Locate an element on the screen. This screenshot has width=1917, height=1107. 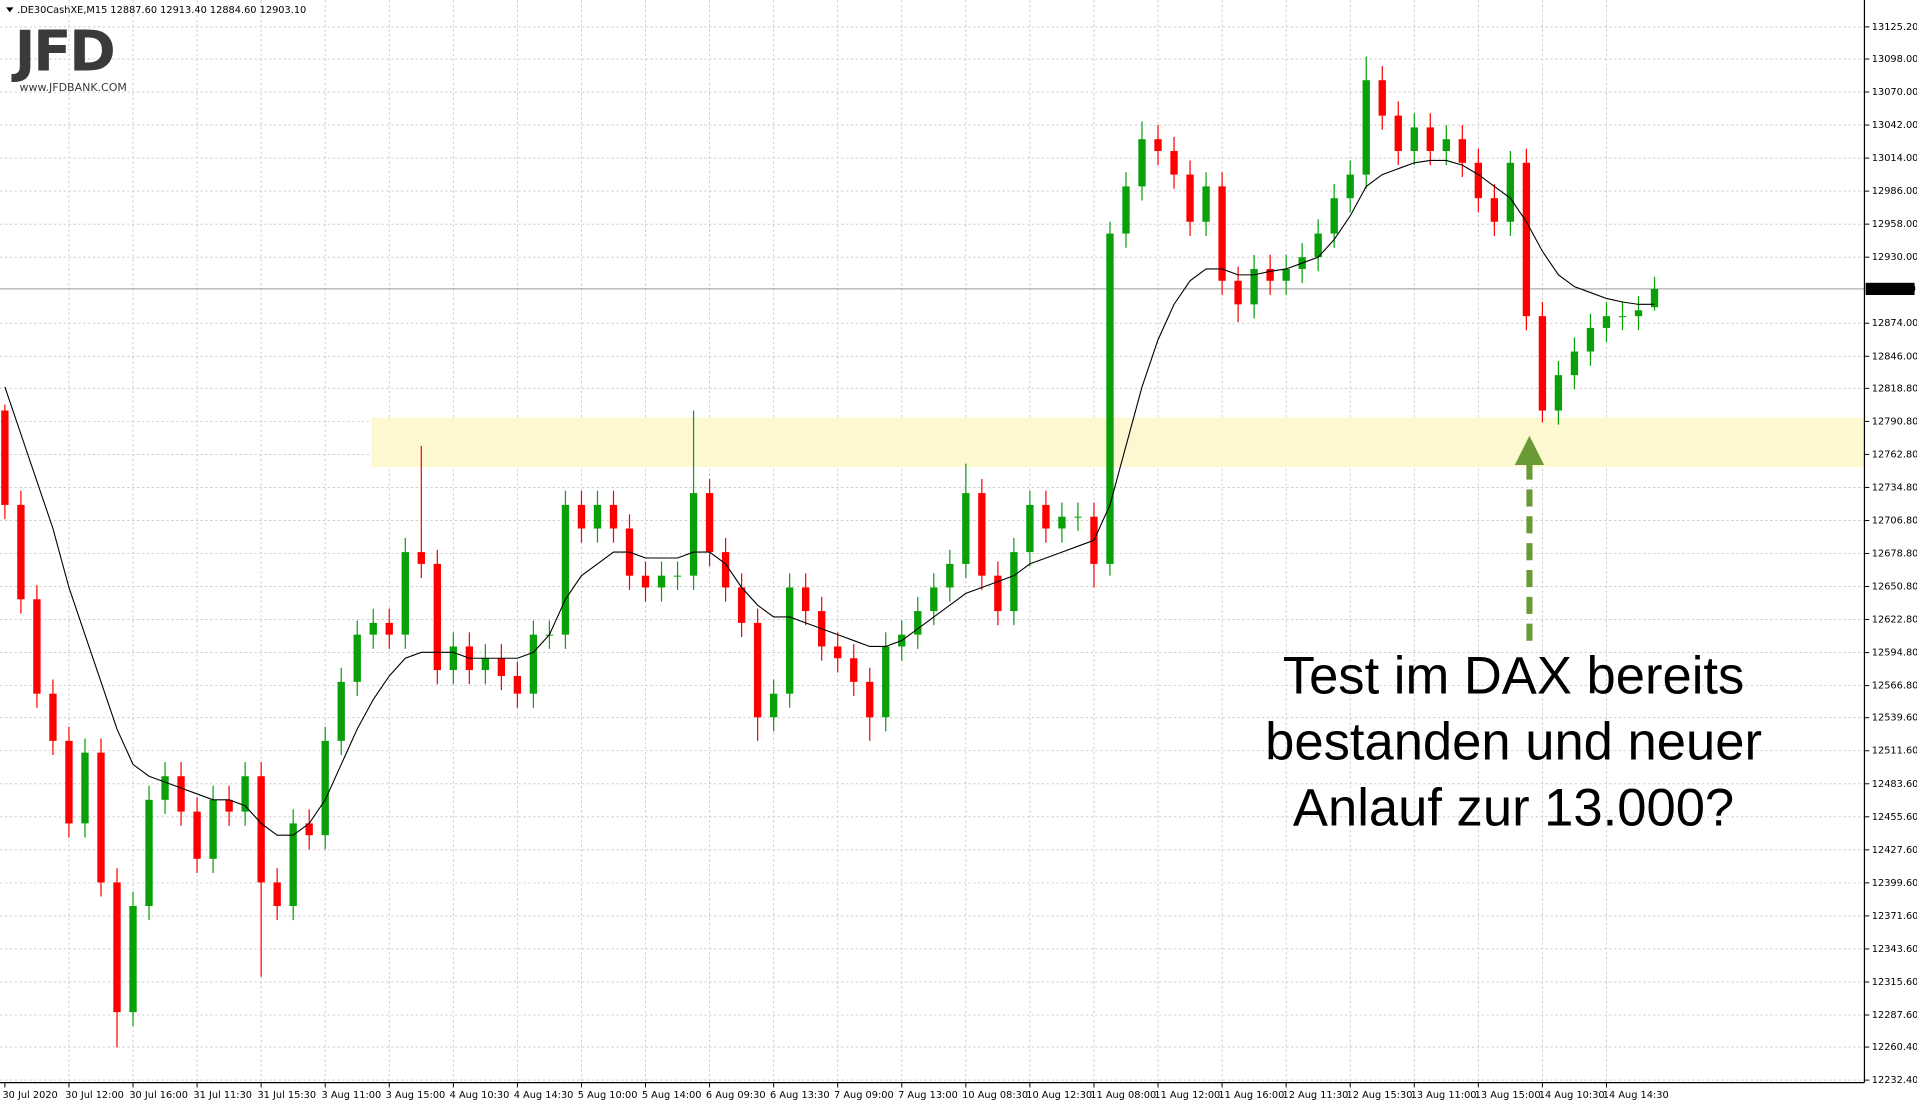
y-tick-label: 12734.80 is located at coordinates (1894, 487).